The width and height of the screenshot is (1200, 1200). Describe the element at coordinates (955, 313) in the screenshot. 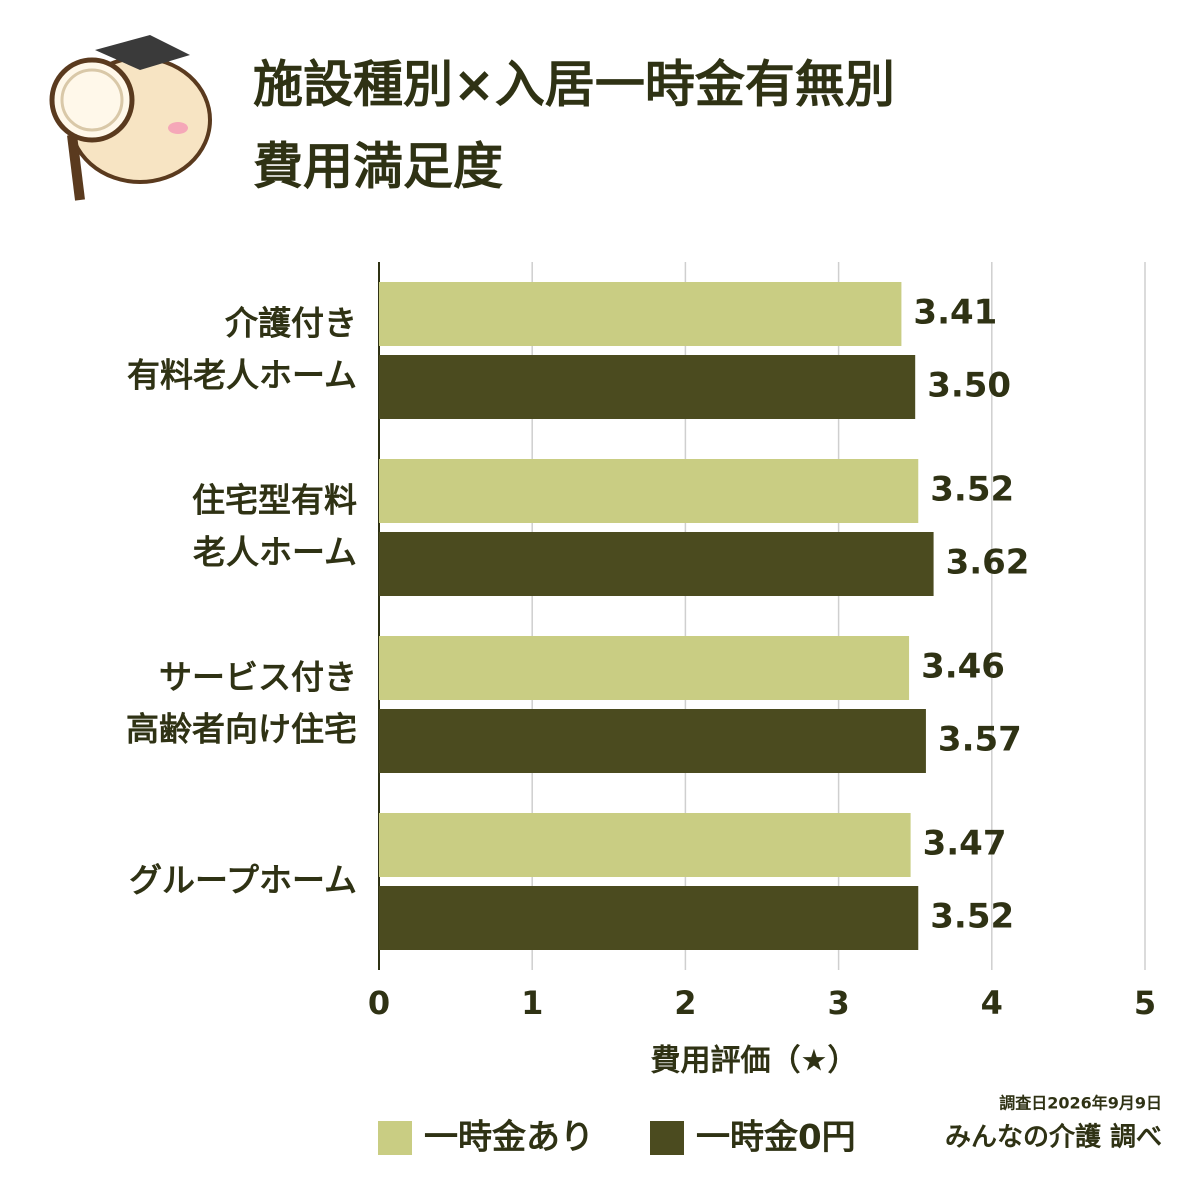

I see `data-label: 3.41` at that location.